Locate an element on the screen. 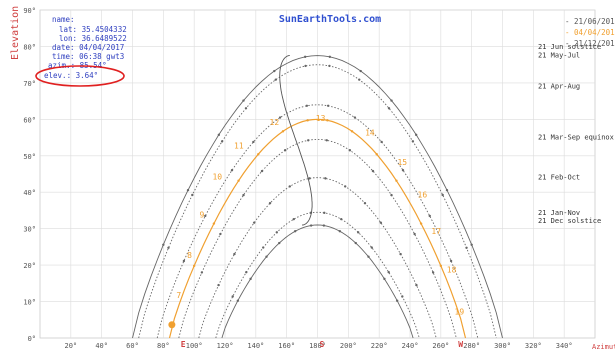 The width and height of the screenshot is (615, 352). x-tick-label: 300° is located at coordinates (502, 346).